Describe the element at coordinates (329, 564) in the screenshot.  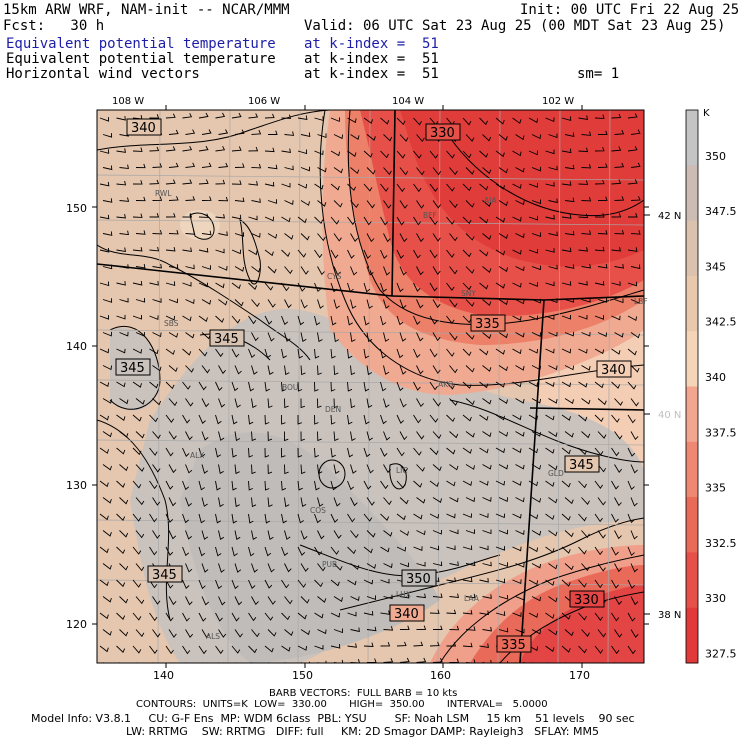
I see `station-pub: PUB` at that location.